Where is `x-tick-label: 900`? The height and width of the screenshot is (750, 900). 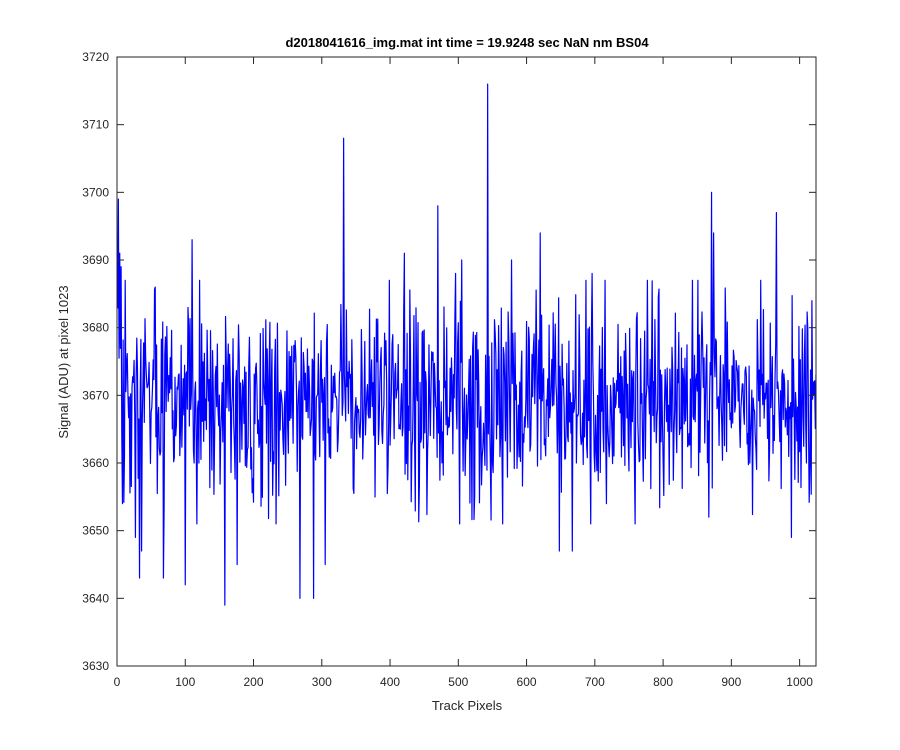
x-tick-label: 900 is located at coordinates (731, 682).